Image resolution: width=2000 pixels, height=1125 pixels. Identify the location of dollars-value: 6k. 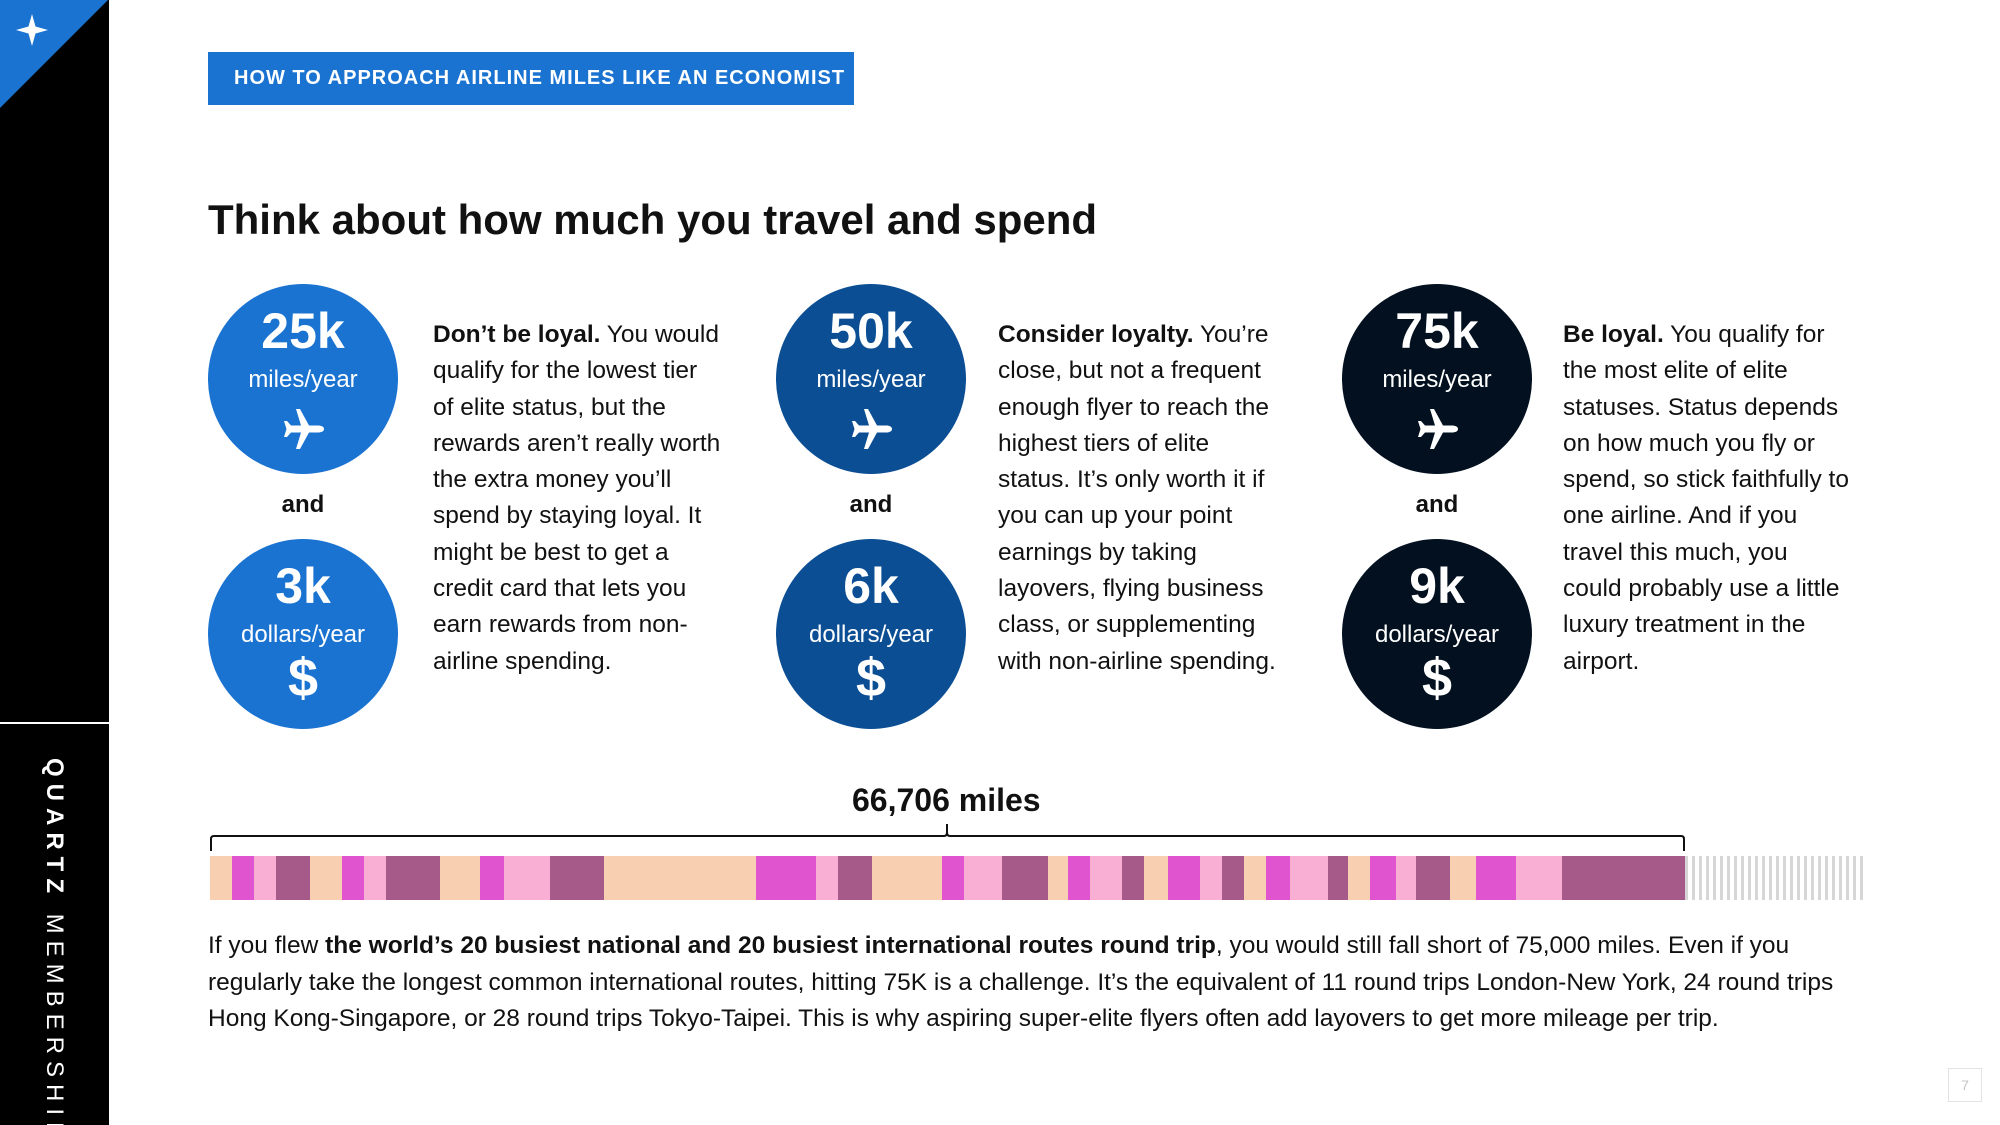
(871, 586).